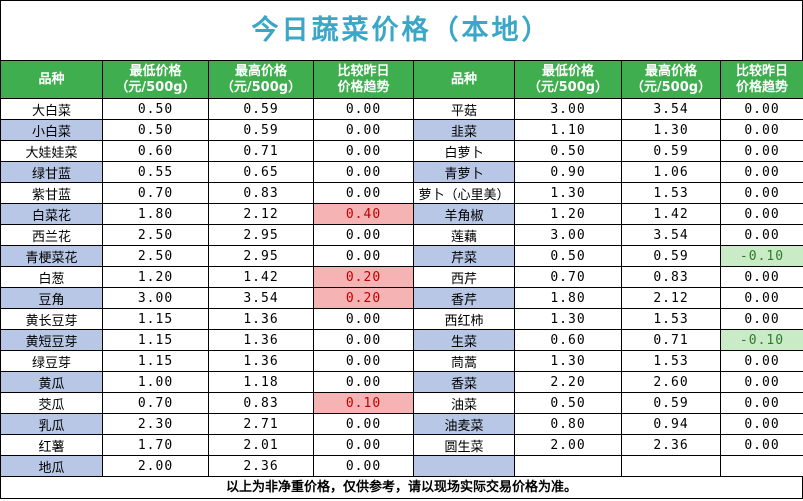 The image size is (803, 501). What do you see at coordinates (261, 277) in the screenshot?
I see `cell-high-price: 1.42` at bounding box center [261, 277].